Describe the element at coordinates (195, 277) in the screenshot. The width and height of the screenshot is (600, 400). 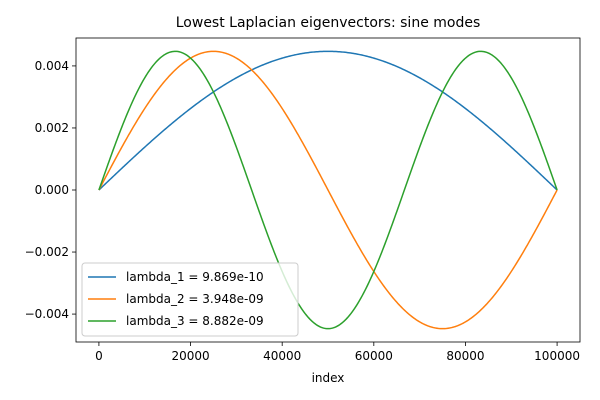
I see `legend-entry-1: lambda_1 = 9.869e-10` at that location.